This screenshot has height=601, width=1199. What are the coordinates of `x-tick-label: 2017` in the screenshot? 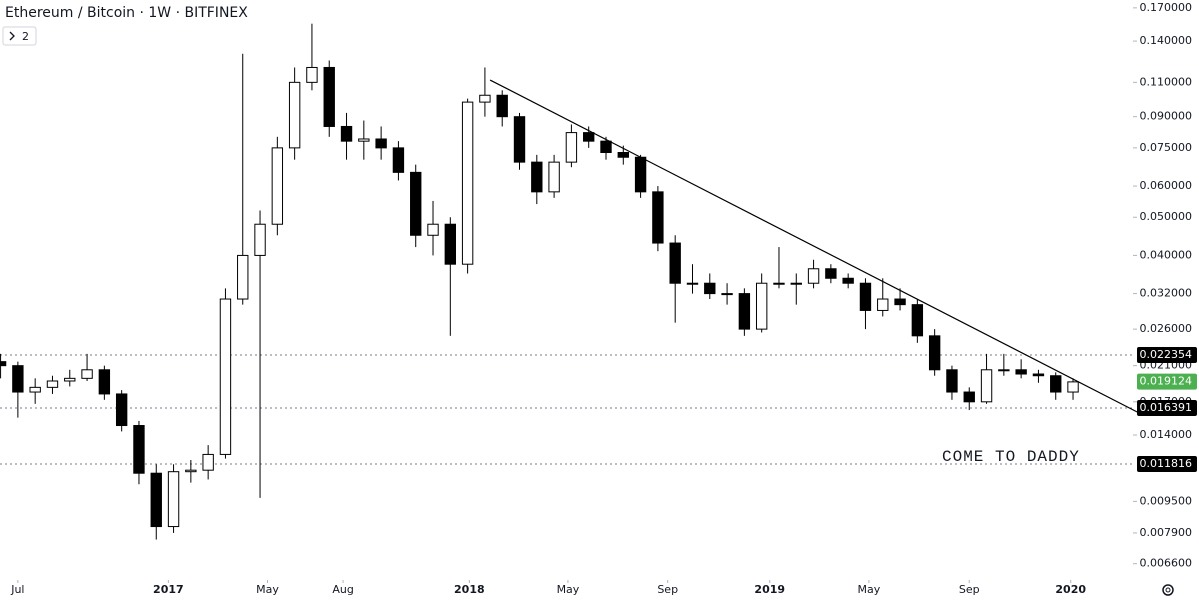 It's located at (168, 589).